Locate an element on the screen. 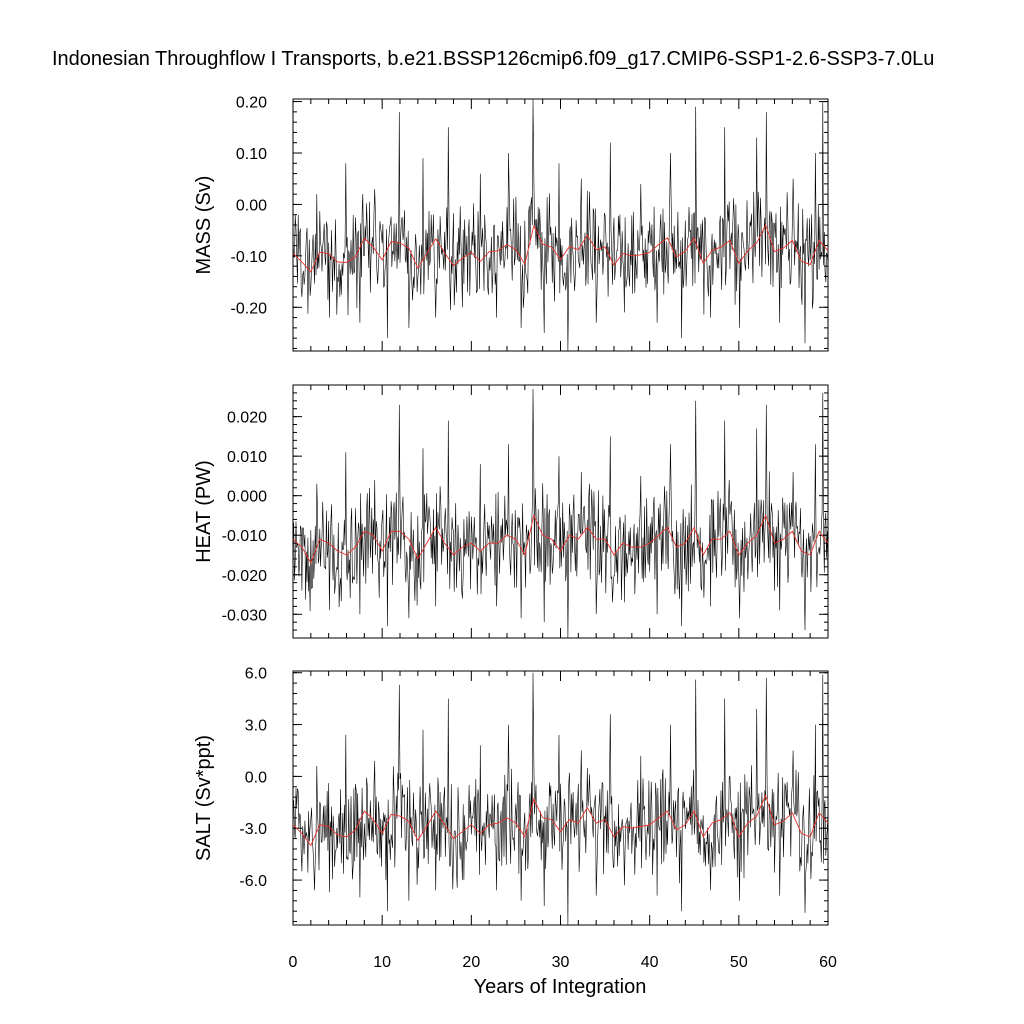  y-tick-label: 3.0 is located at coordinates (256, 726).